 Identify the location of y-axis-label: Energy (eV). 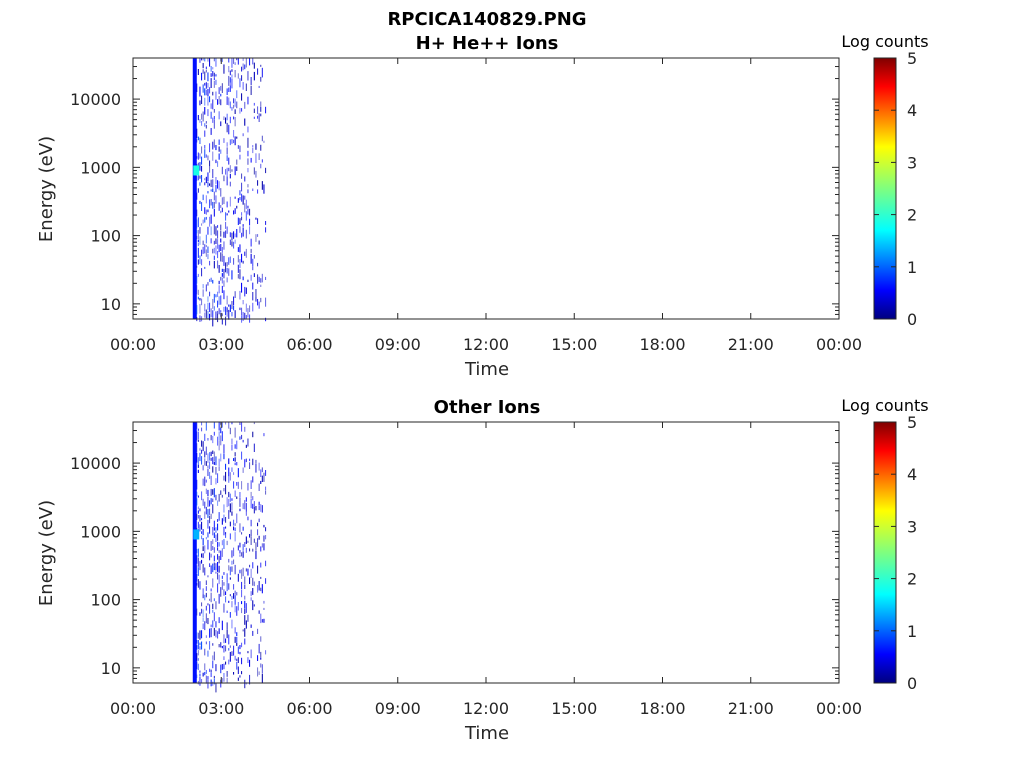
(46, 553).